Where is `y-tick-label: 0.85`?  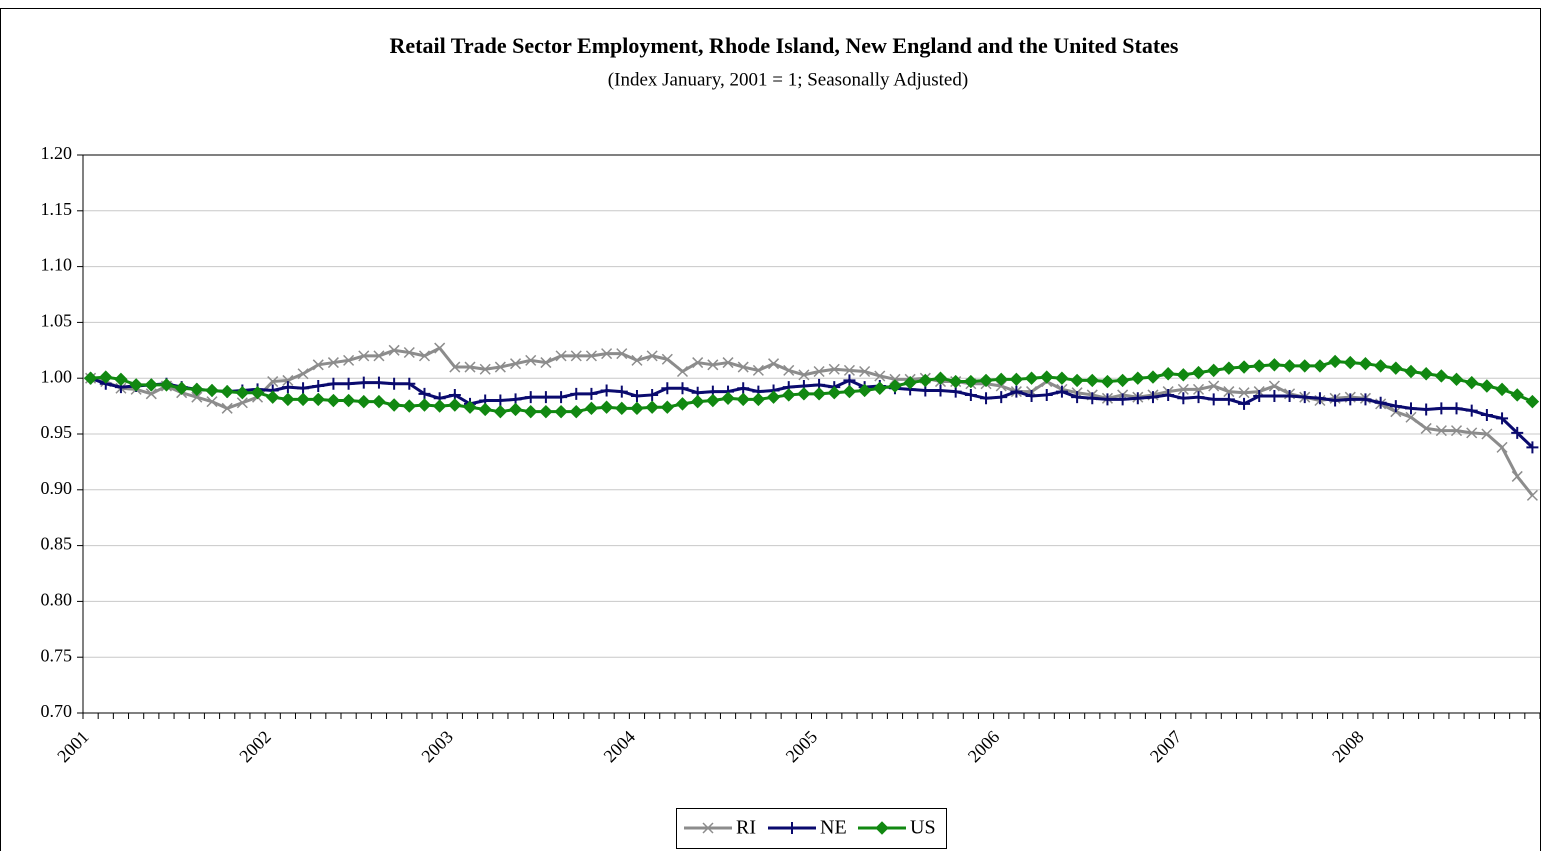 y-tick-label: 0.85 is located at coordinates (57, 544).